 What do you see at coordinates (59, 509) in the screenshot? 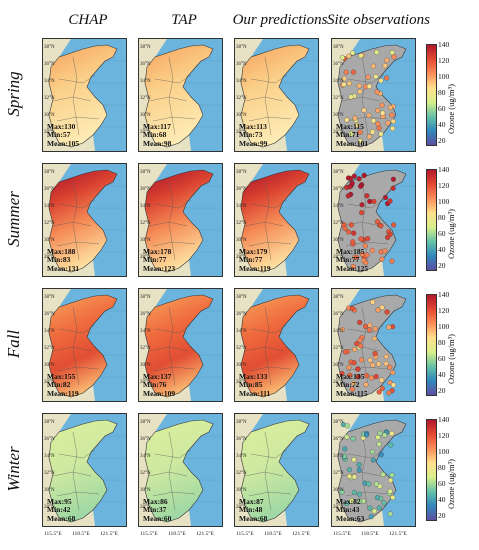
I see `stat-min: Min:42` at bounding box center [59, 509].